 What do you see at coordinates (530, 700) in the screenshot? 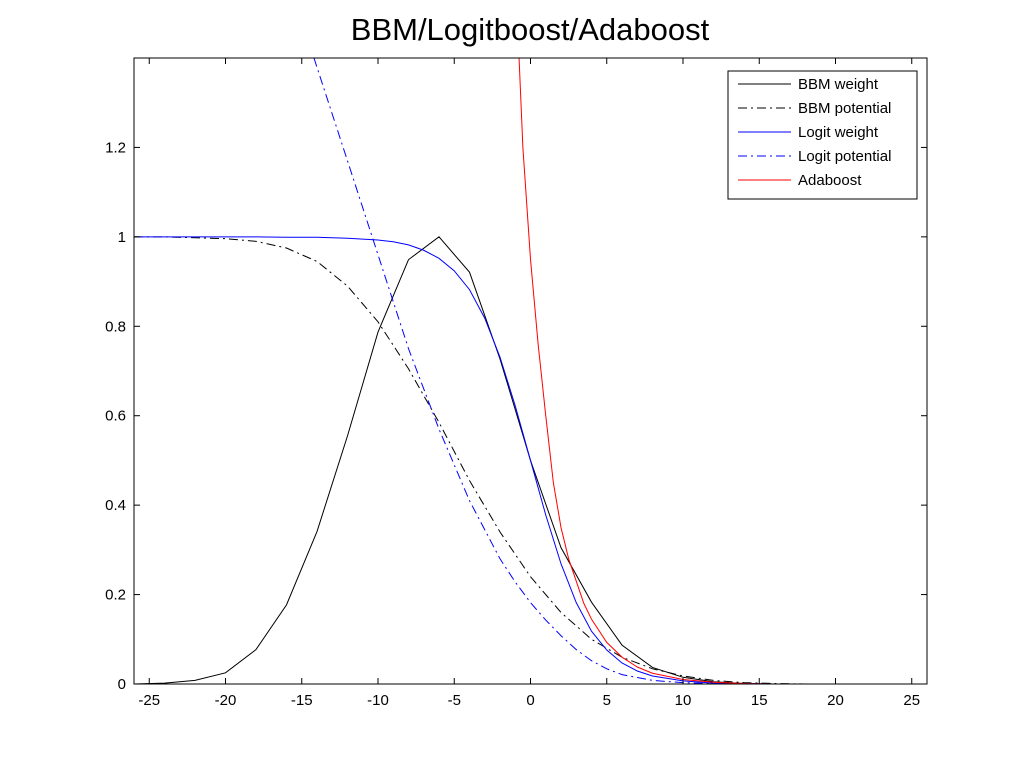
I see `x-tick-label: 0` at bounding box center [530, 700].